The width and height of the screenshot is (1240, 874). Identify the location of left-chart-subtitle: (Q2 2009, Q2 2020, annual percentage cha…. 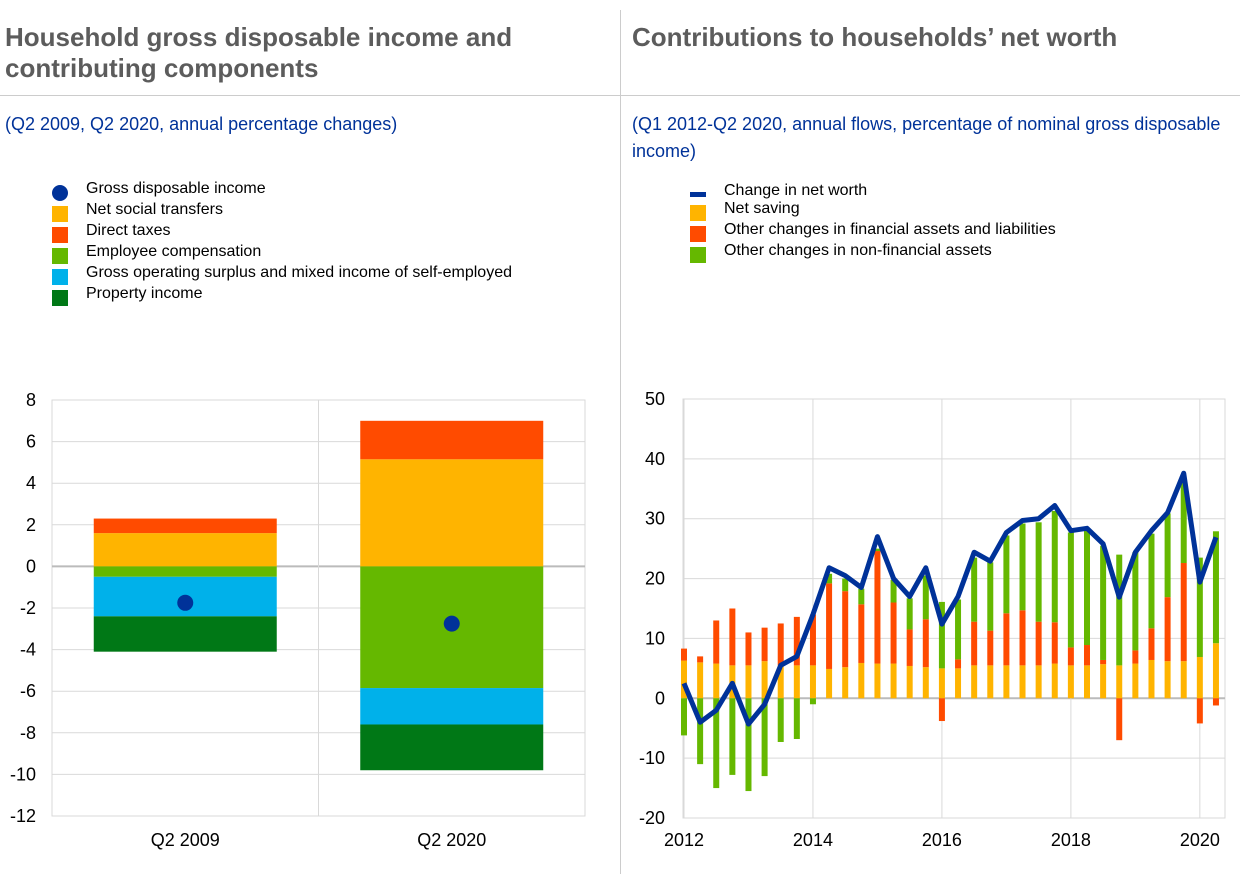
(201, 124).